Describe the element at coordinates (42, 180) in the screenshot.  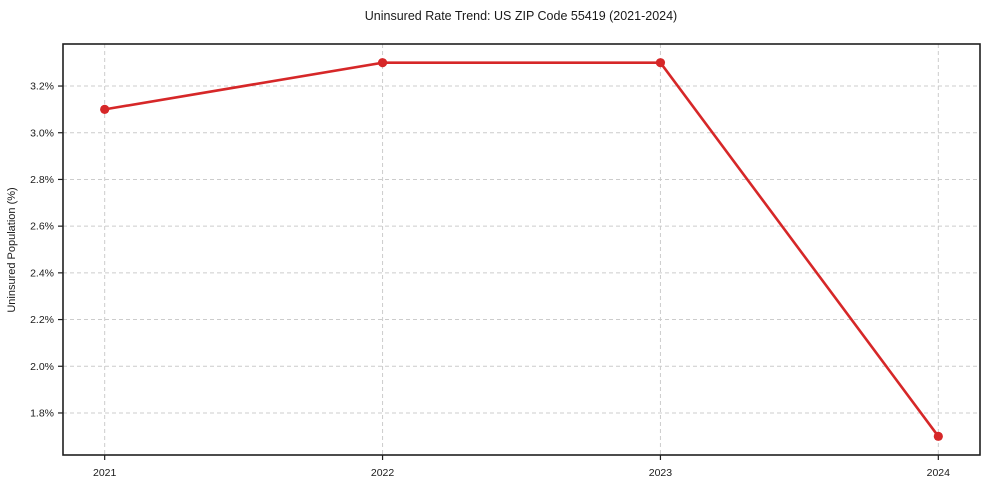
I see `y-tick-label: 2.8%` at that location.